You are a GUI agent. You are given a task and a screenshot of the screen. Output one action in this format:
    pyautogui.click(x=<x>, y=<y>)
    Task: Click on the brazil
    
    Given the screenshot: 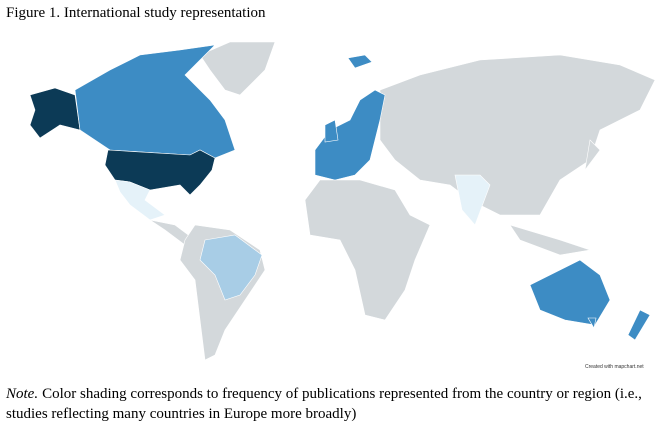 What is the action you would take?
    pyautogui.click(x=231, y=267)
    